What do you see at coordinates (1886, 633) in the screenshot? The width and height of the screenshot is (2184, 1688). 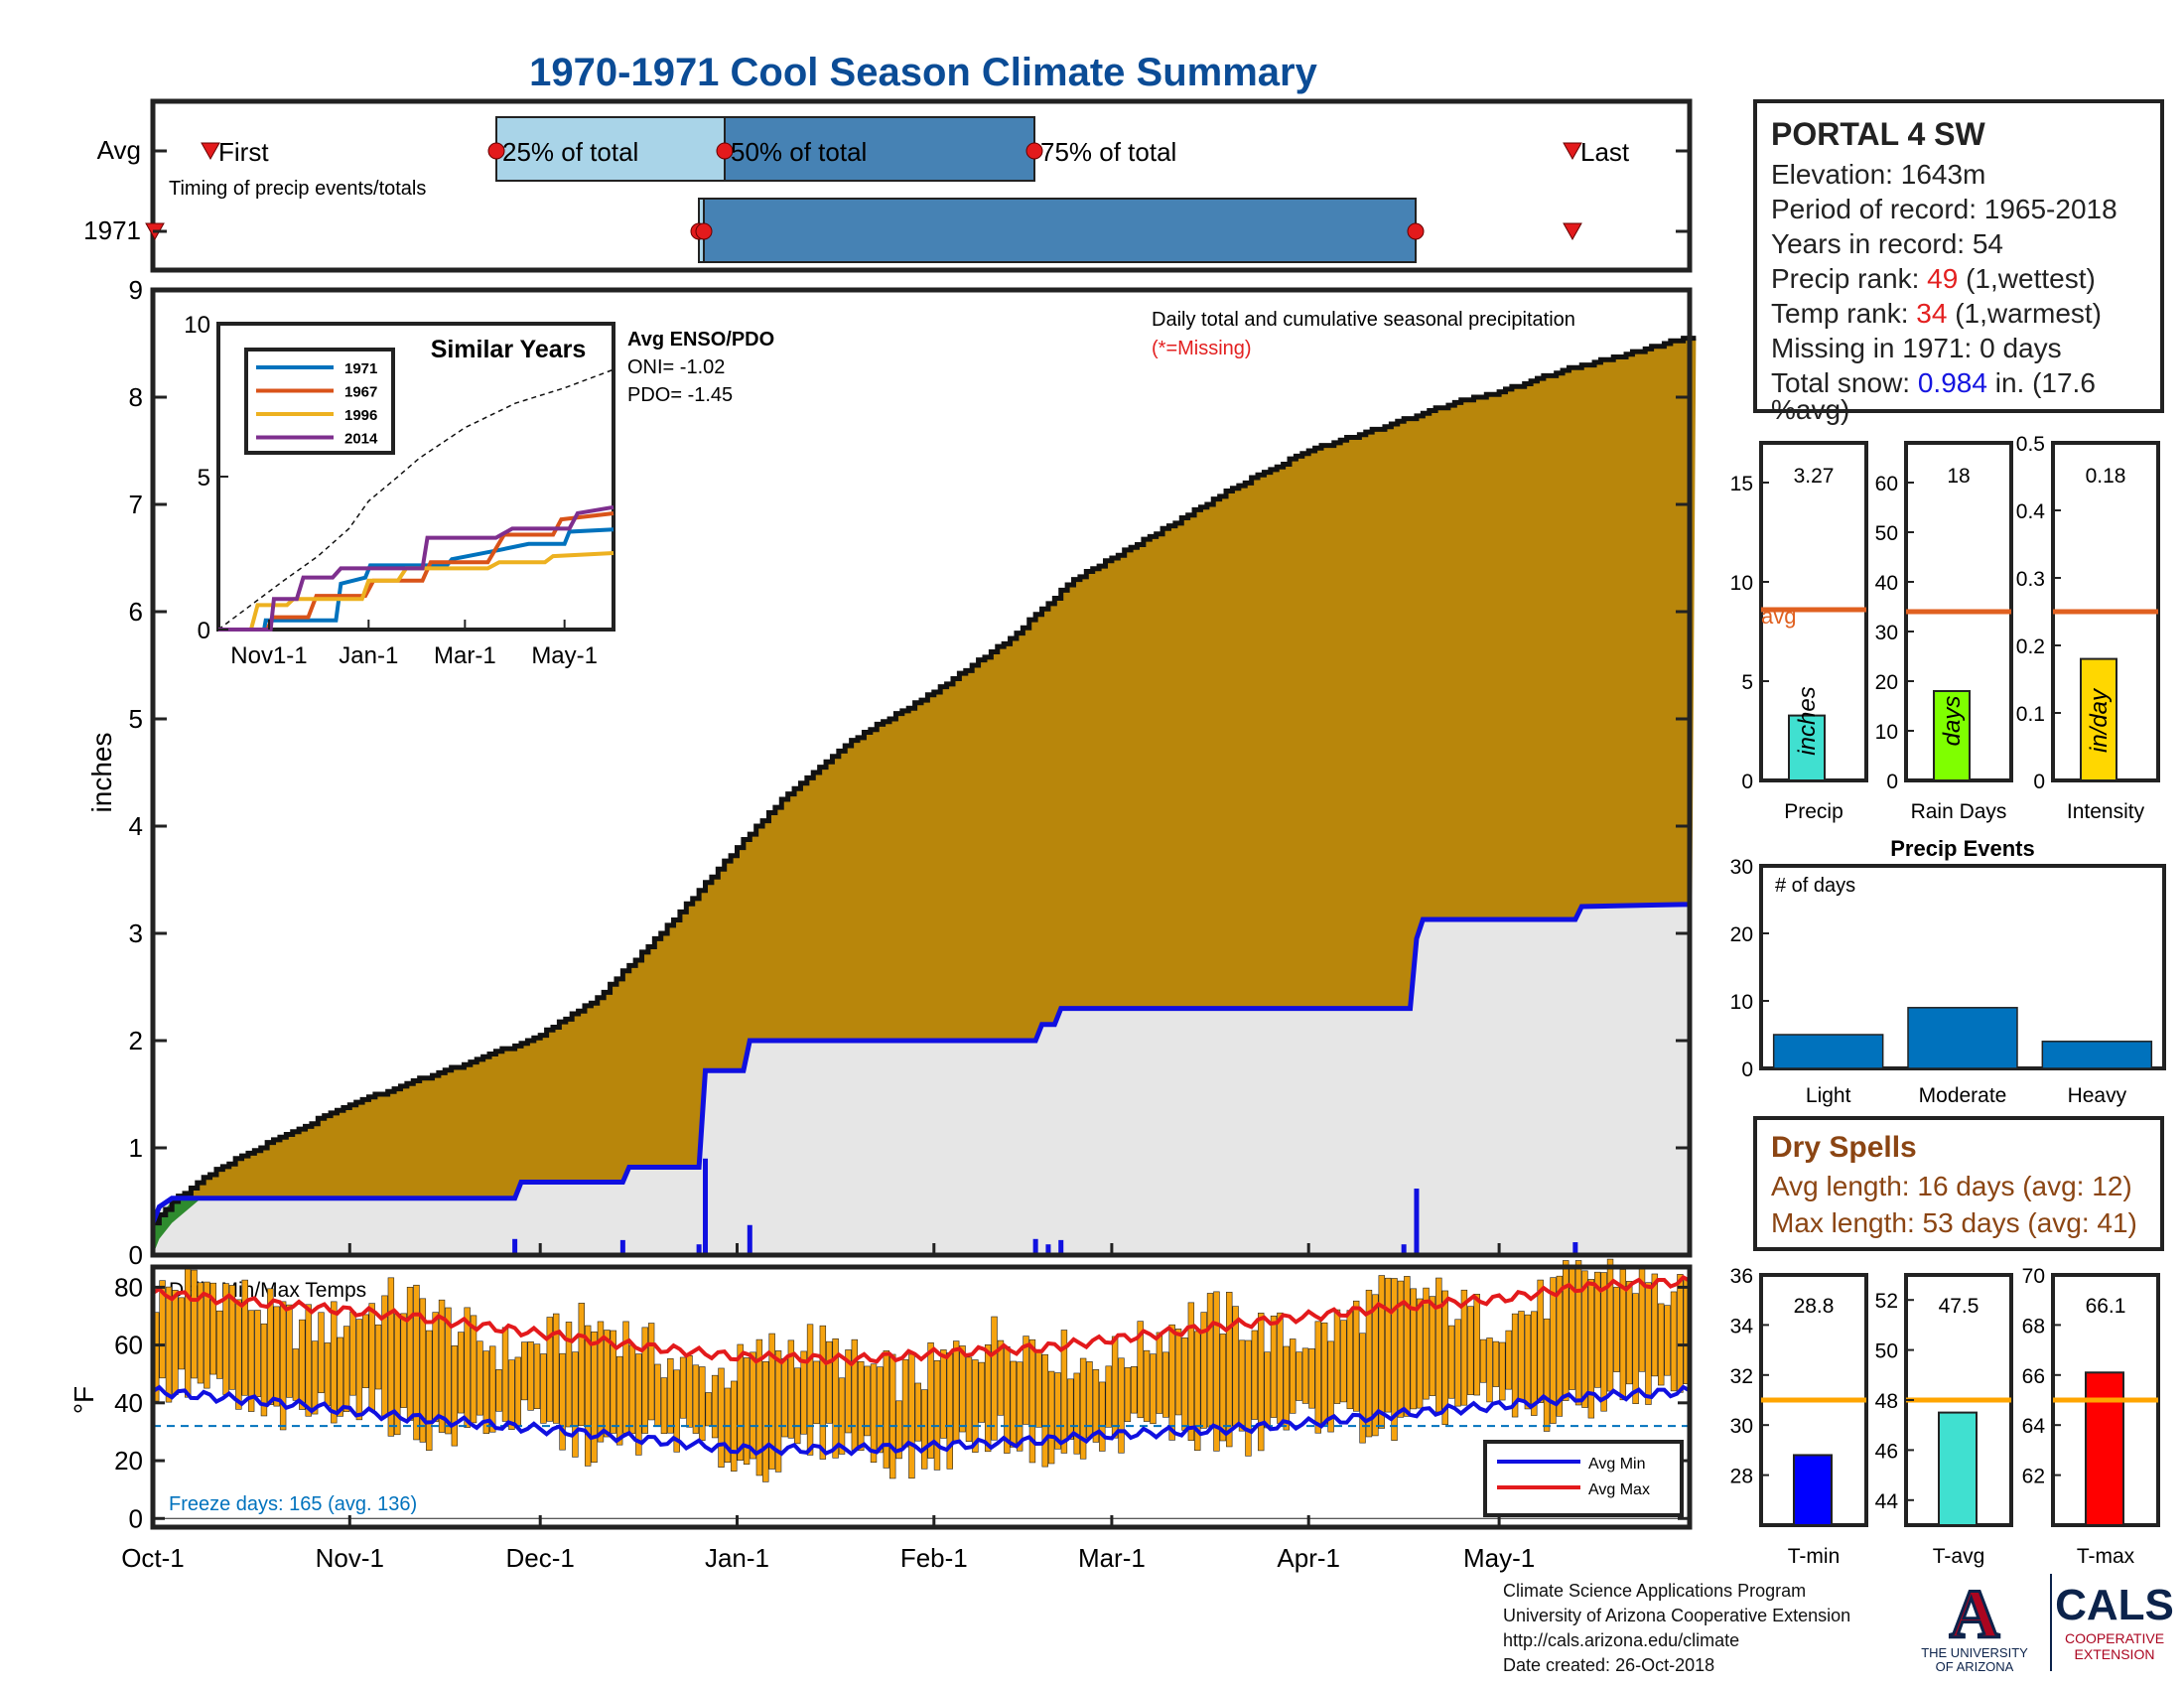 I see `rain_days-ytick-label: 30` at bounding box center [1886, 633].